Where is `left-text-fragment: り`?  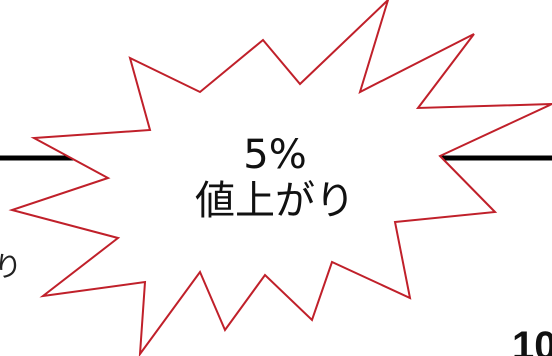
left-text-fragment: り is located at coordinates (11, 266).